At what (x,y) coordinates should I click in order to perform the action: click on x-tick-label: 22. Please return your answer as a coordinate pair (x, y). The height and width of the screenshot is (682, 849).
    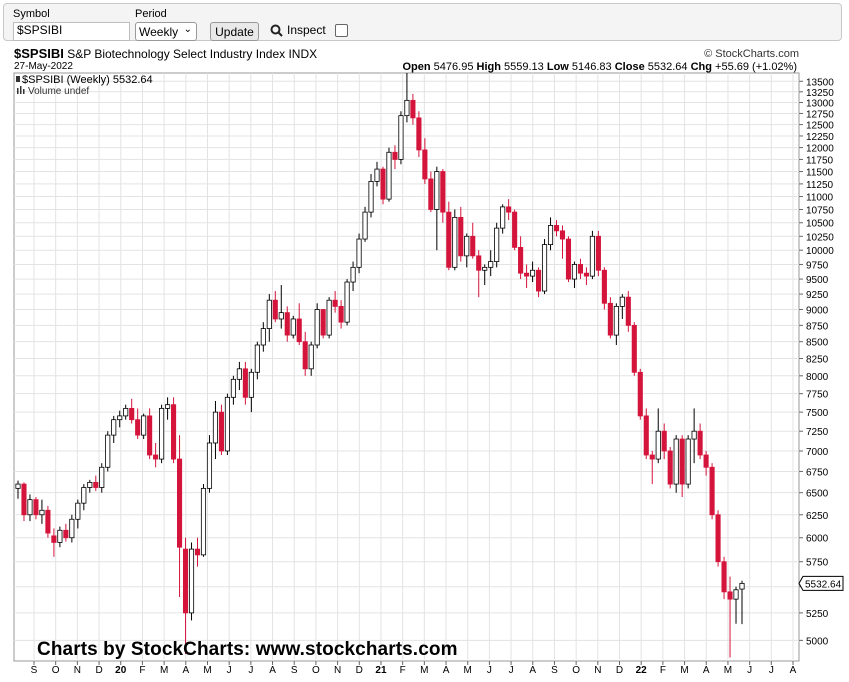
    Looking at the image, I should click on (642, 670).